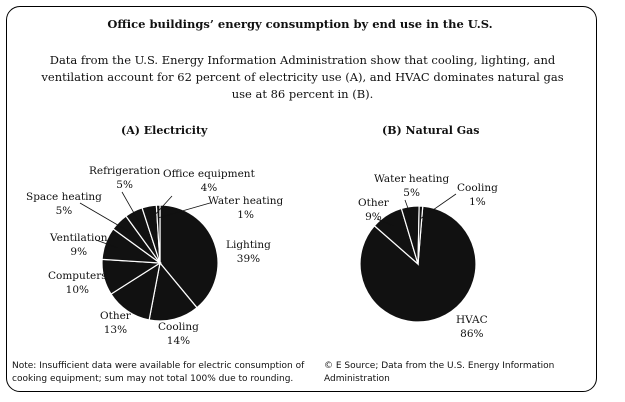  Describe the element at coordinates (115, 316) in the screenshot. I see `electricity-label-other-name: Other` at that location.